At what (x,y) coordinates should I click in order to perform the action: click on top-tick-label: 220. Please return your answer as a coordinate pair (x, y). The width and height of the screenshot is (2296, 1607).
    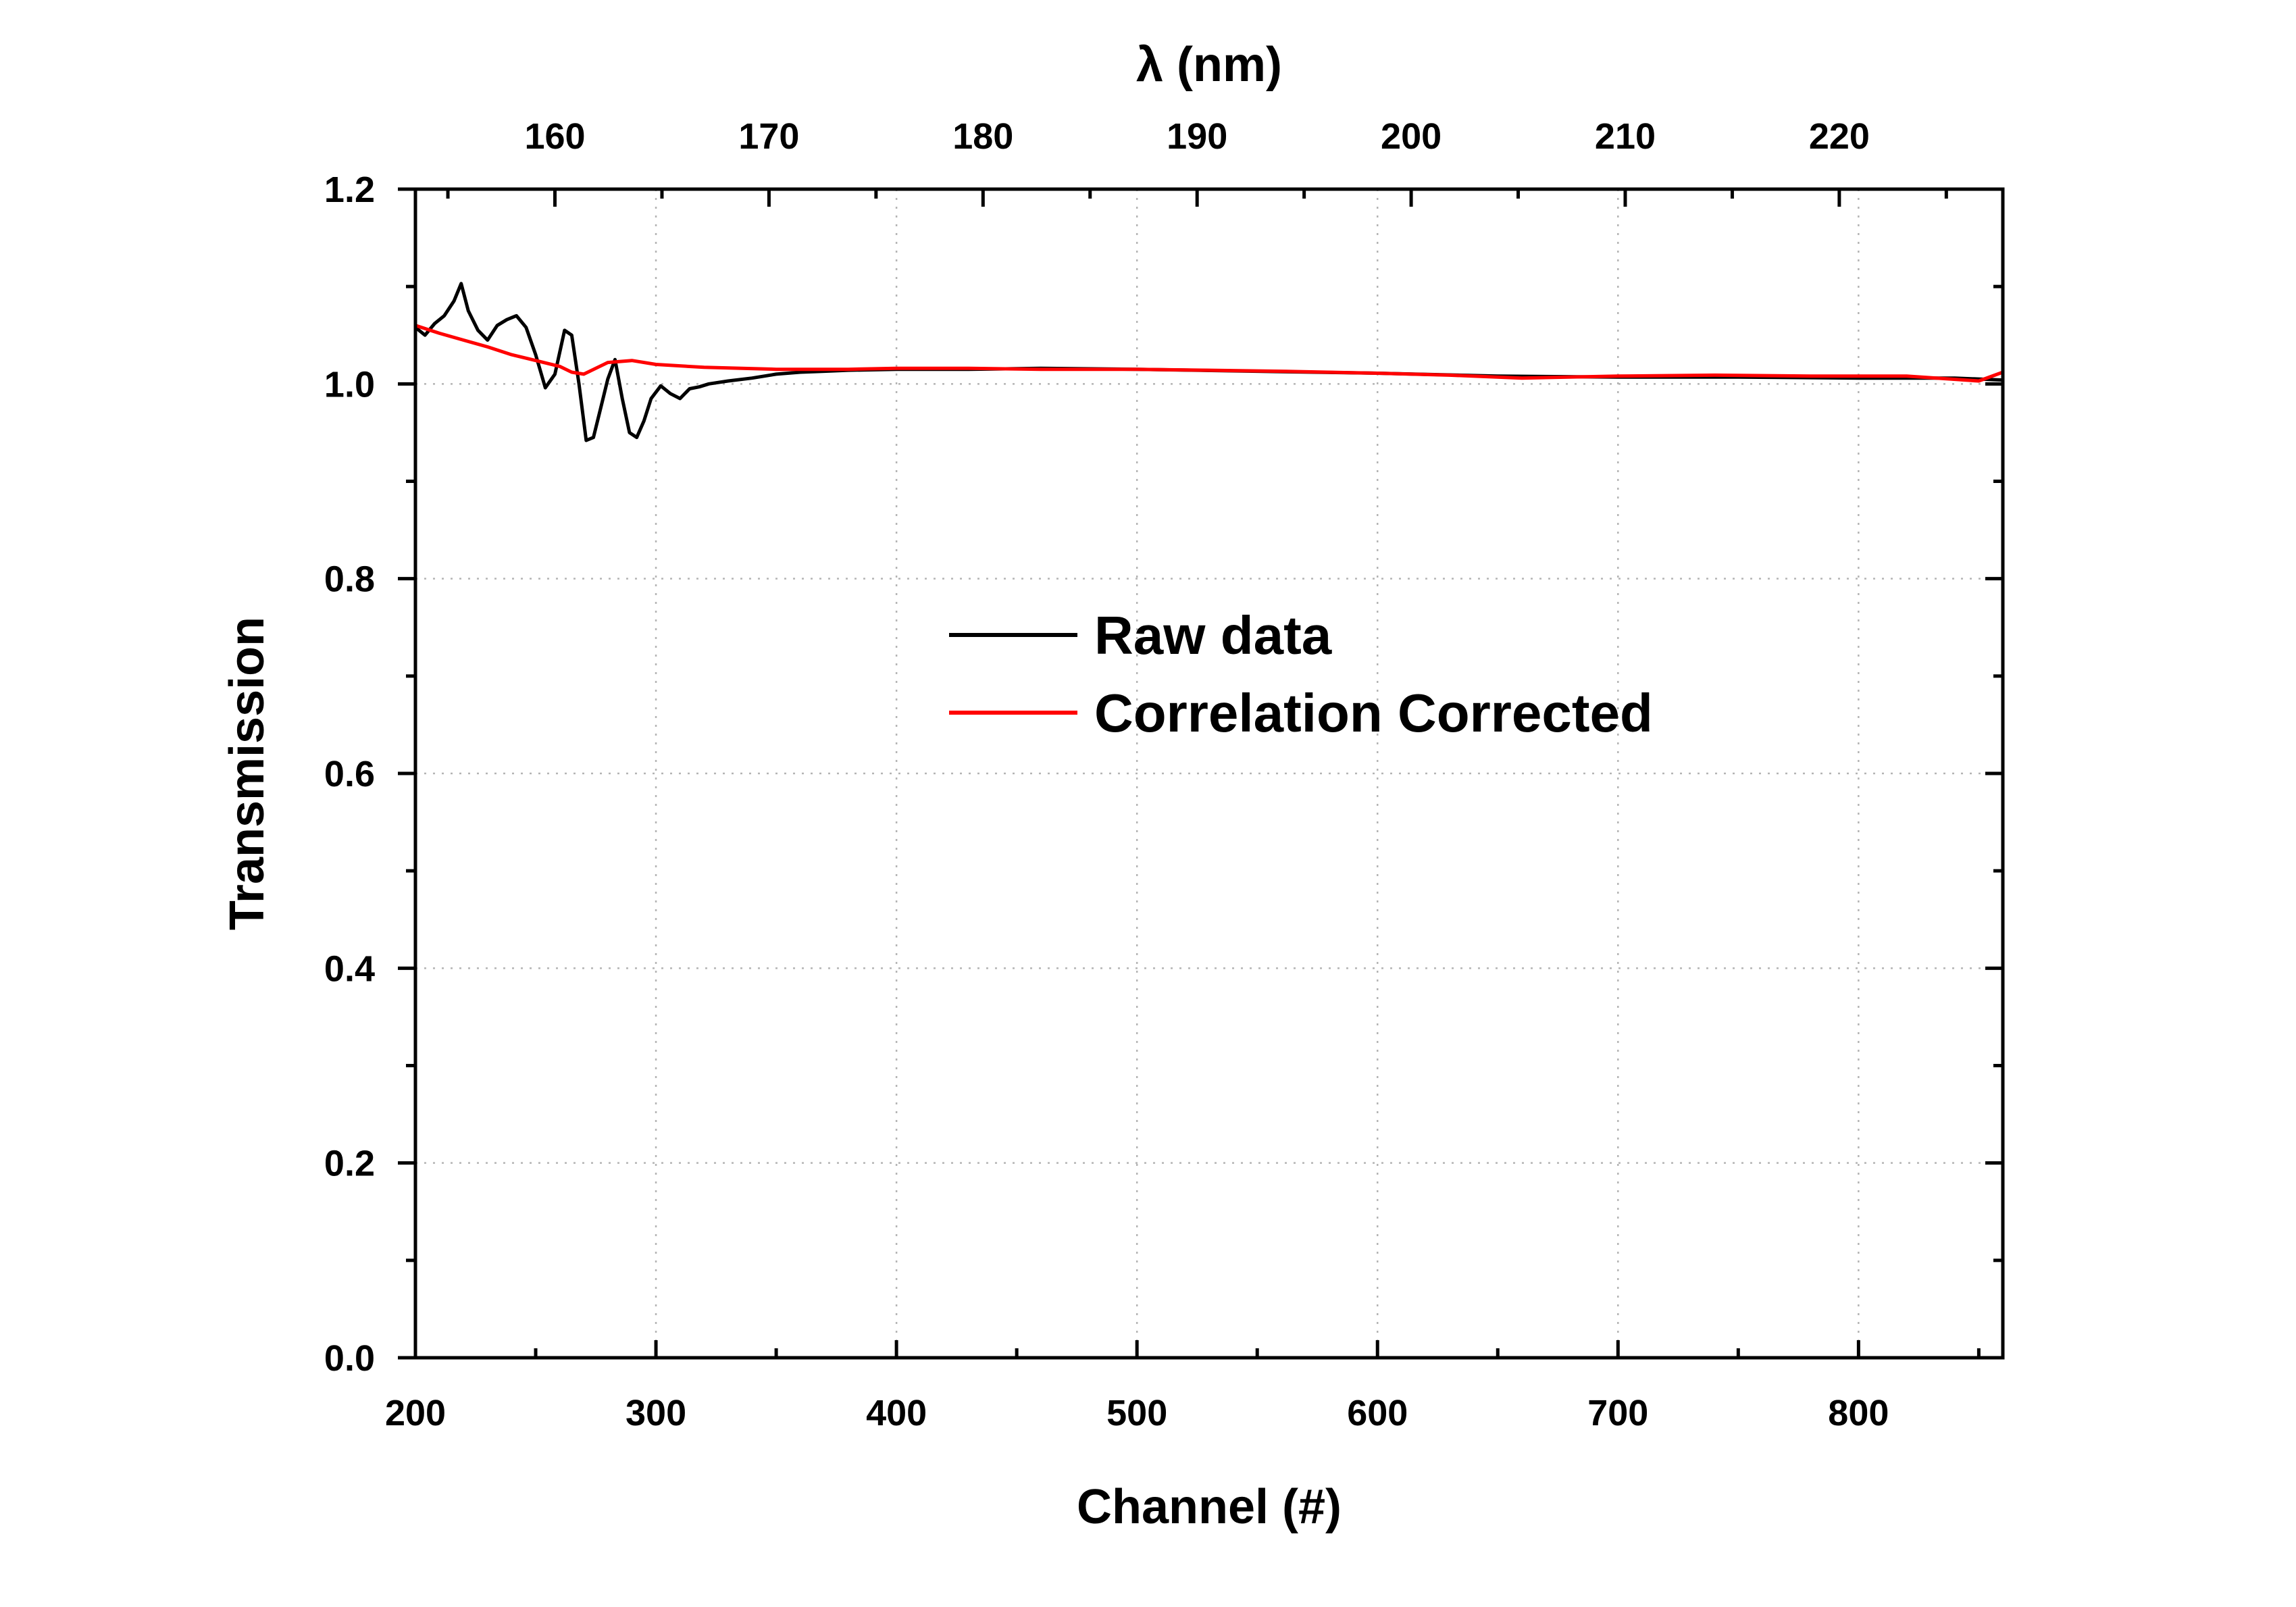
    Looking at the image, I should click on (1839, 136).